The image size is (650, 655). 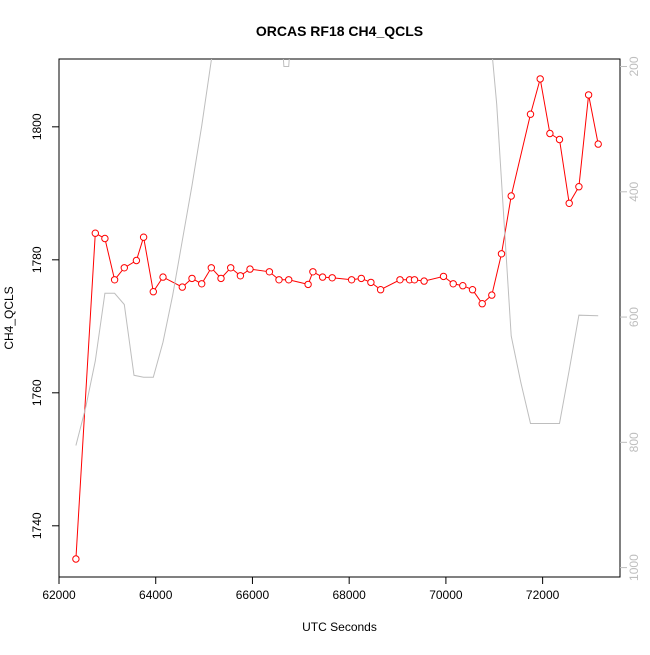 I want to click on y-tick-label: 1760, so click(x=37, y=392).